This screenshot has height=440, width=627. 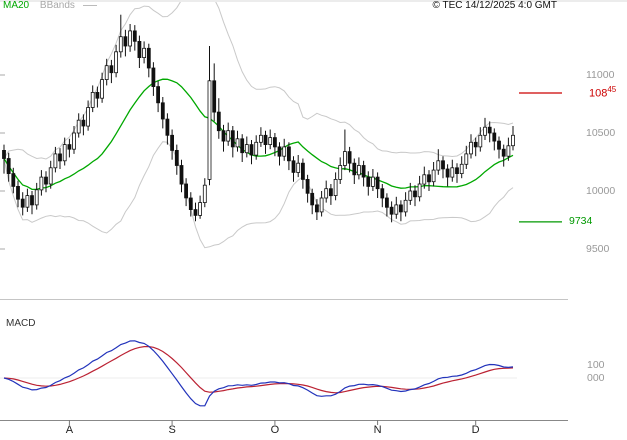 I want to click on x-axis-label: O, so click(x=275, y=430).